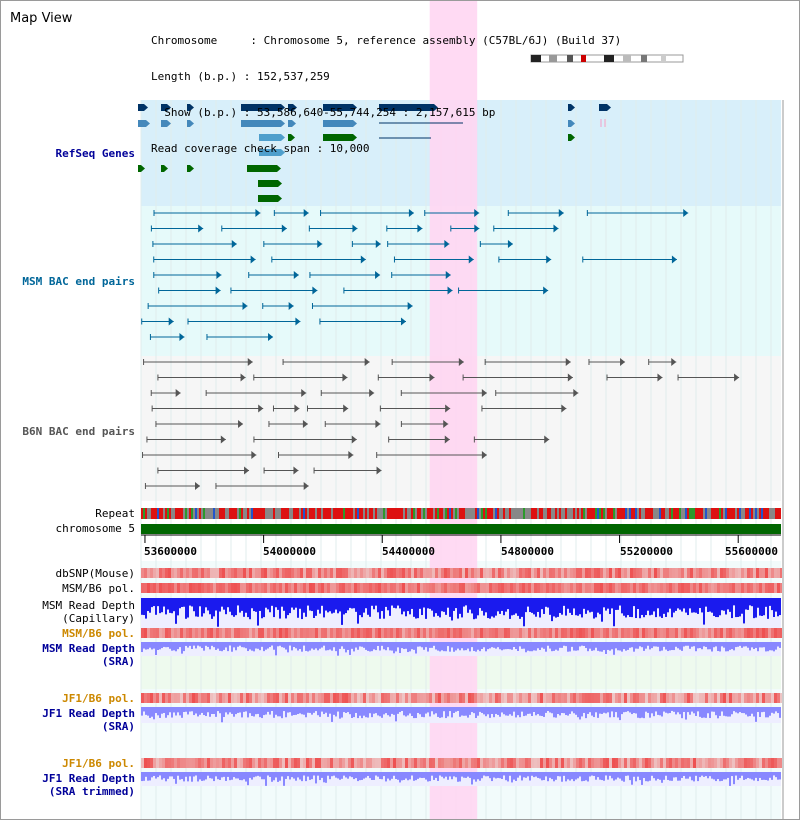 The image size is (800, 820). Describe the element at coordinates (88, 648) in the screenshot. I see `track-label-msm-depth-sra: MSM Read Depth` at that location.